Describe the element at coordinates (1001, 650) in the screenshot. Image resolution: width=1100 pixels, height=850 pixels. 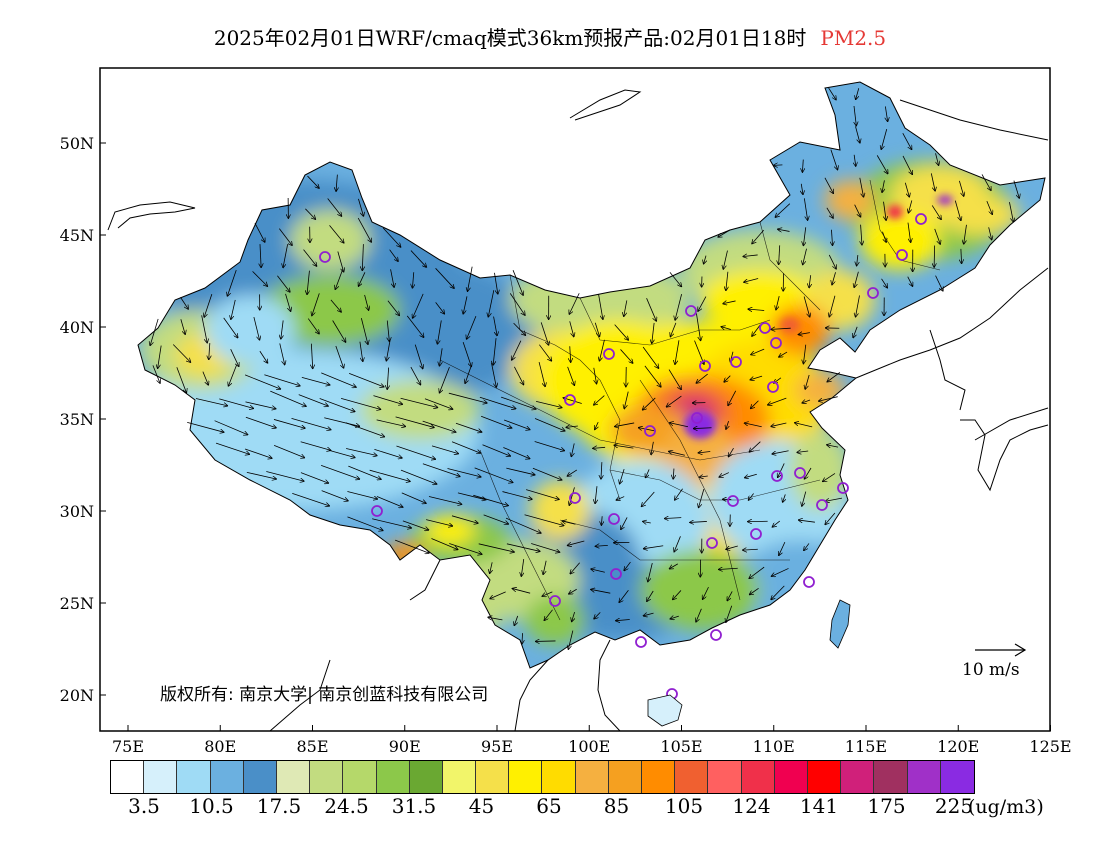
I see `wind-scale-arrow` at that location.